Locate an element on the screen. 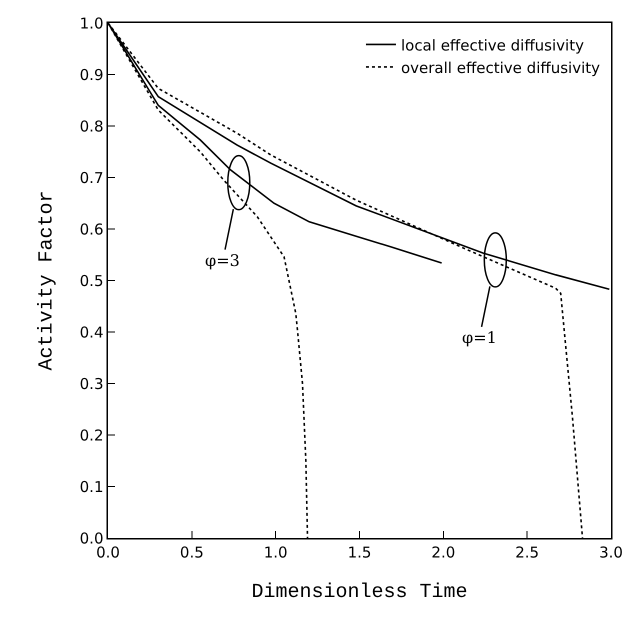 Image resolution: width=635 pixels, height=621 pixels. y-tick-label: 0.4 is located at coordinates (92, 332).